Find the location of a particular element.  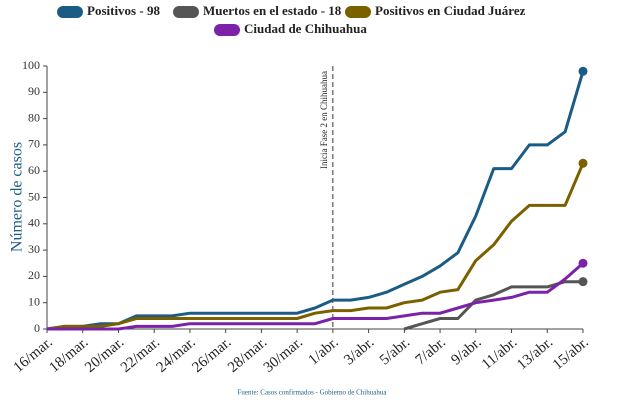

x-tick-label: 15/abr. is located at coordinates (571, 353).